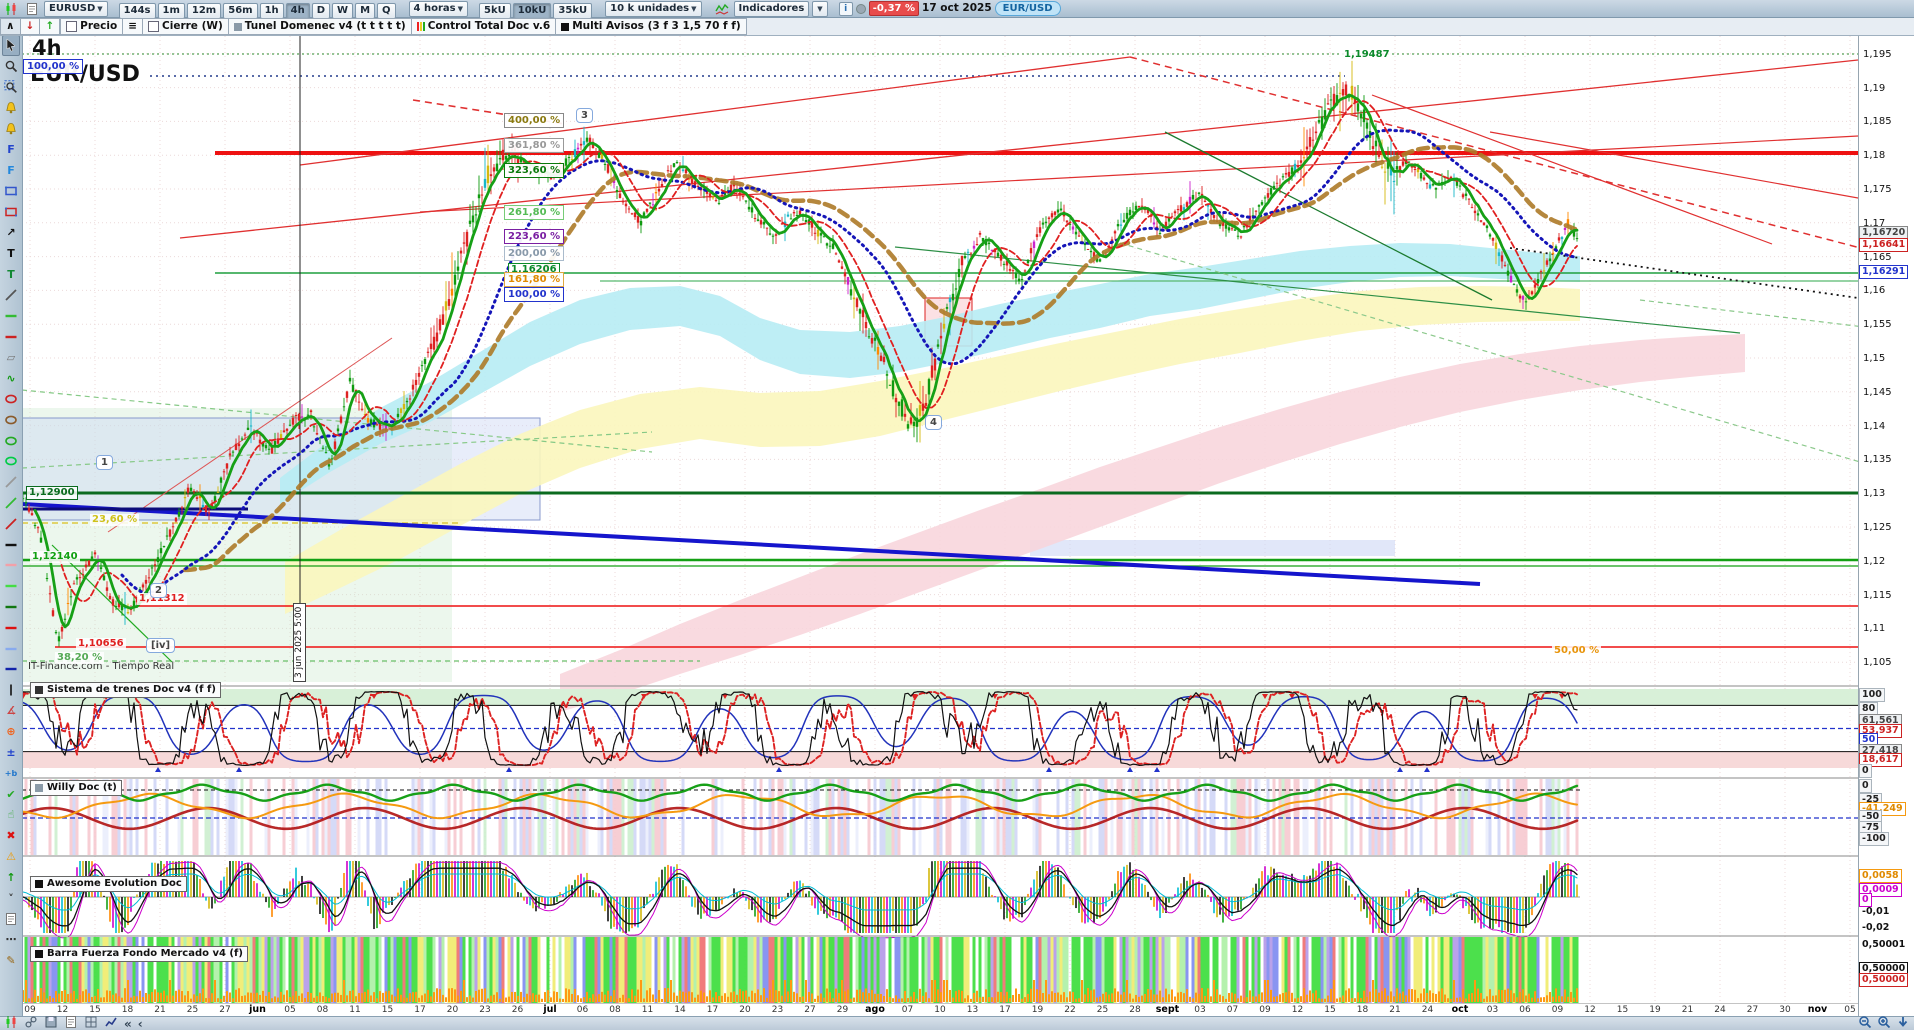 The height and width of the screenshot is (1030, 1914). Describe the element at coordinates (11, 773) in the screenshot. I see `algebra-tool: +b` at that location.